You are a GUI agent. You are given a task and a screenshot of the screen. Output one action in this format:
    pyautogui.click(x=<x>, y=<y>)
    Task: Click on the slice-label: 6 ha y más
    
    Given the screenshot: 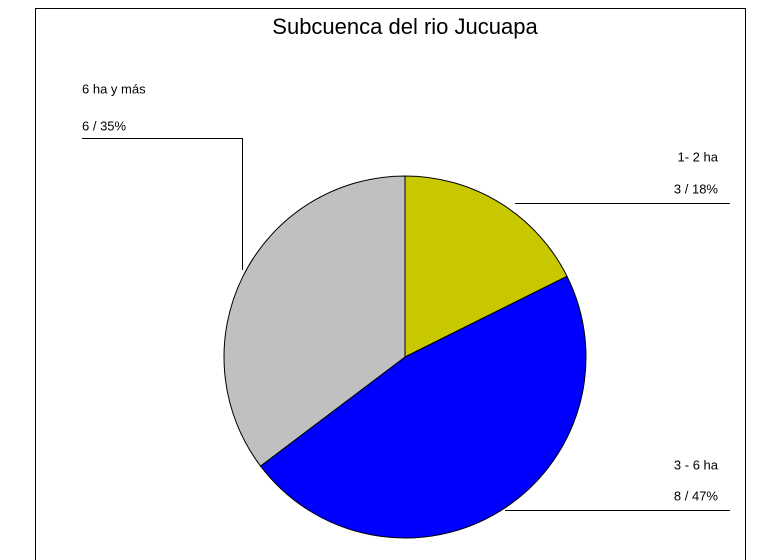 What is the action you would take?
    pyautogui.click(x=114, y=88)
    